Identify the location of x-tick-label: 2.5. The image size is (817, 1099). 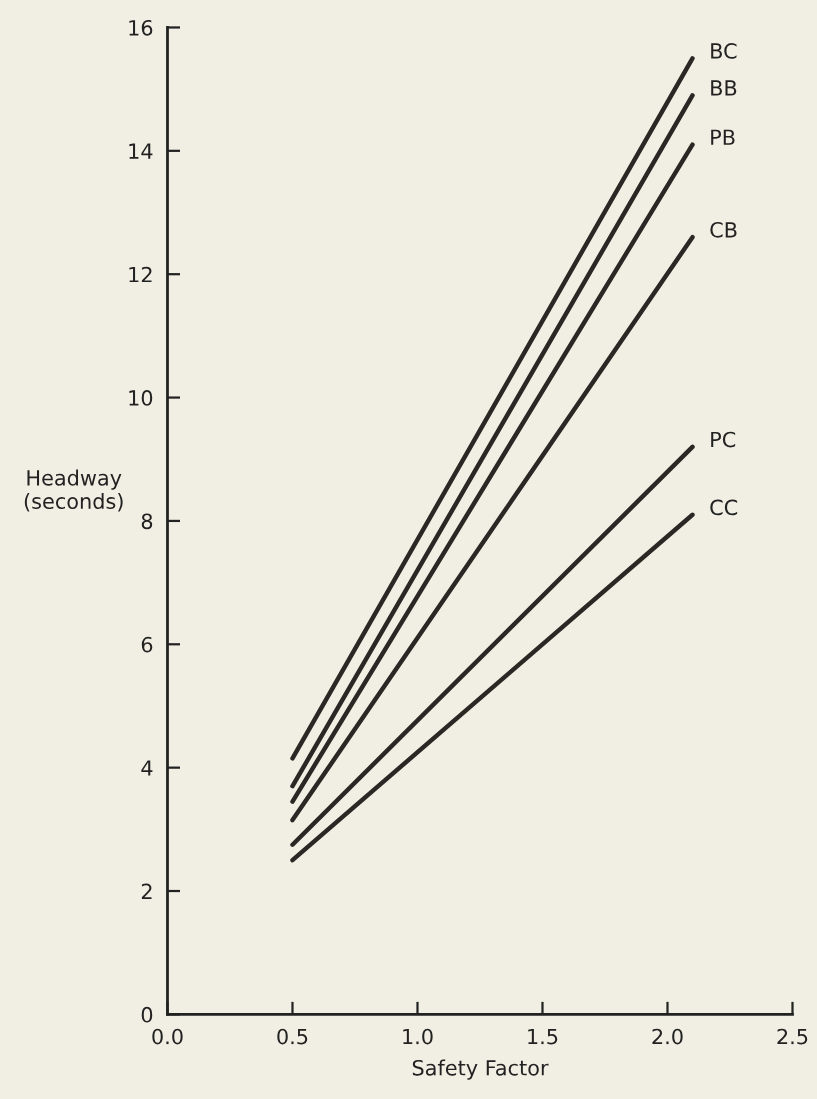
(792, 1036).